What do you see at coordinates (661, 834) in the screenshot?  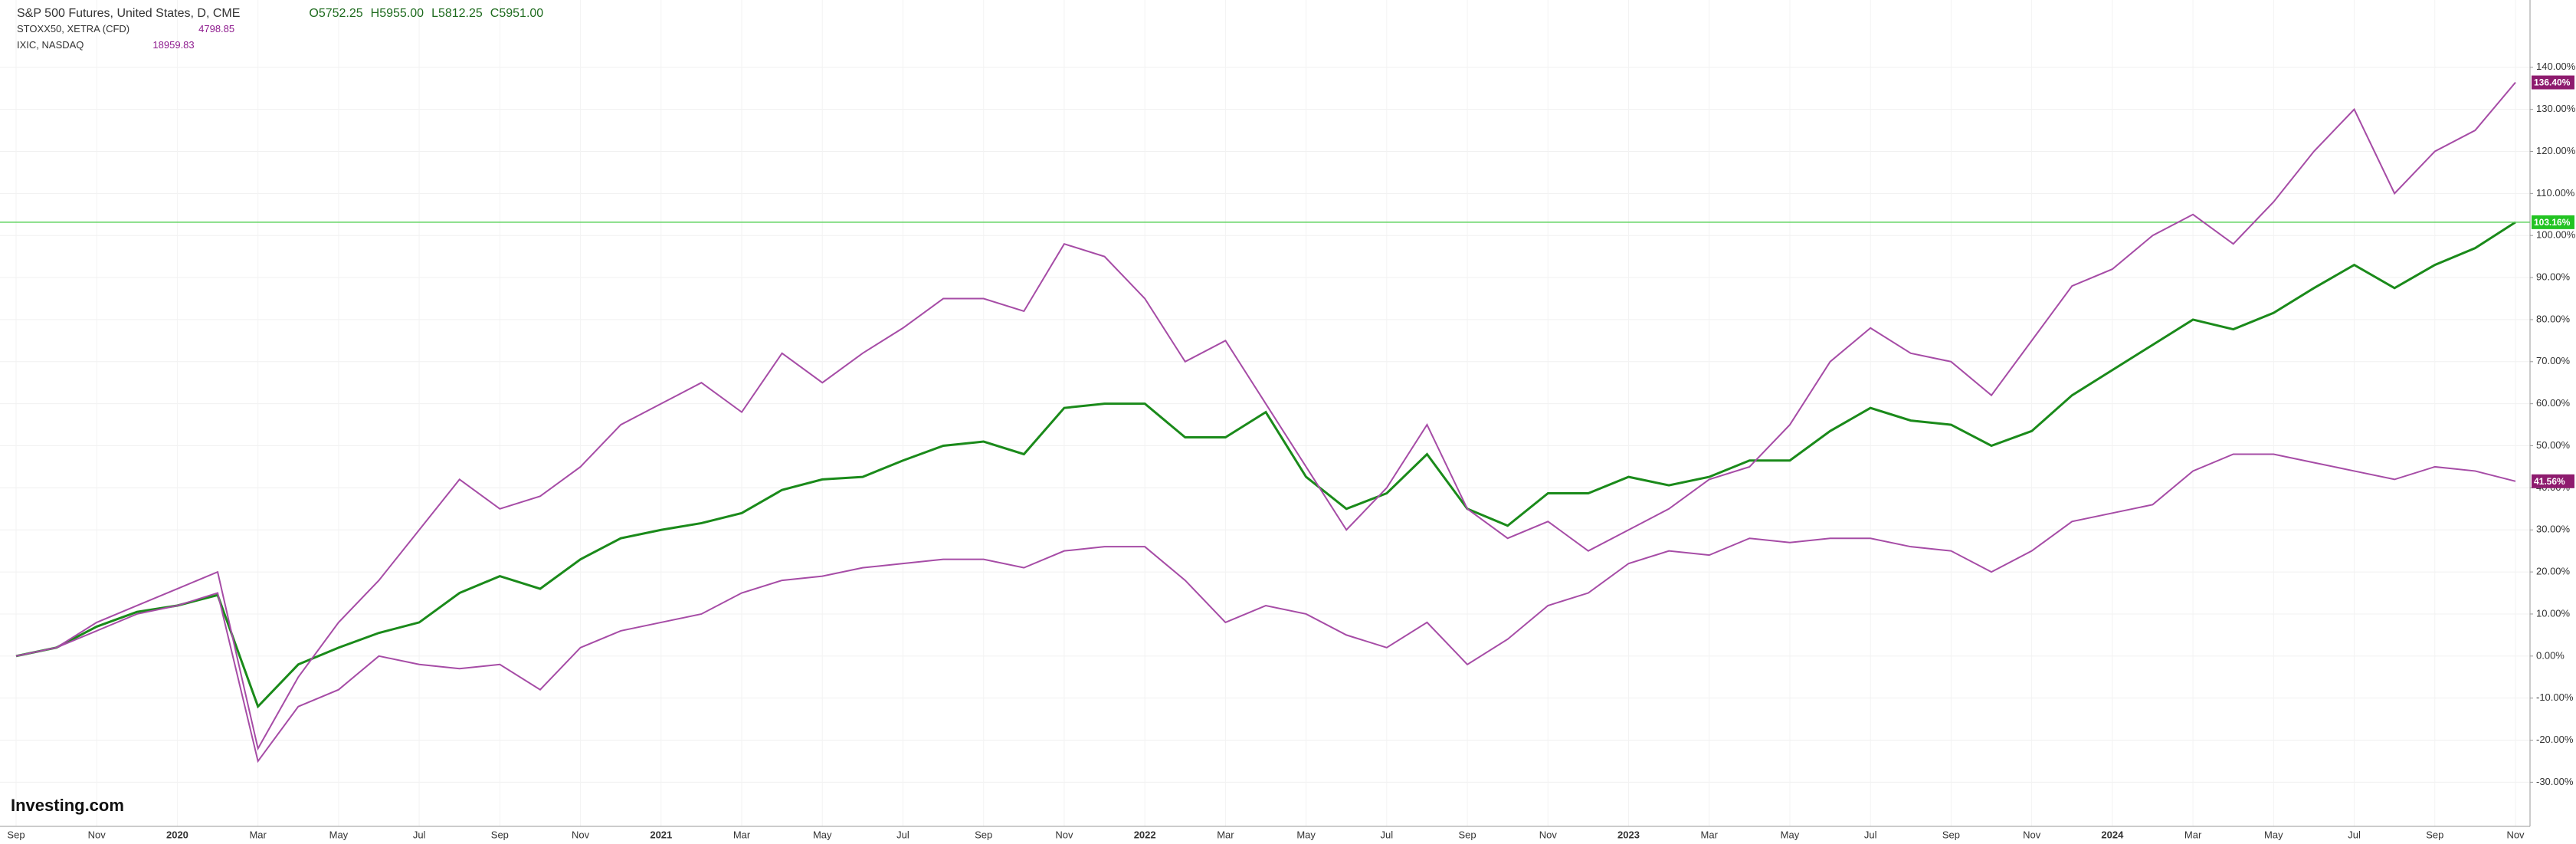 I see `x-tick-label: 2021` at bounding box center [661, 834].